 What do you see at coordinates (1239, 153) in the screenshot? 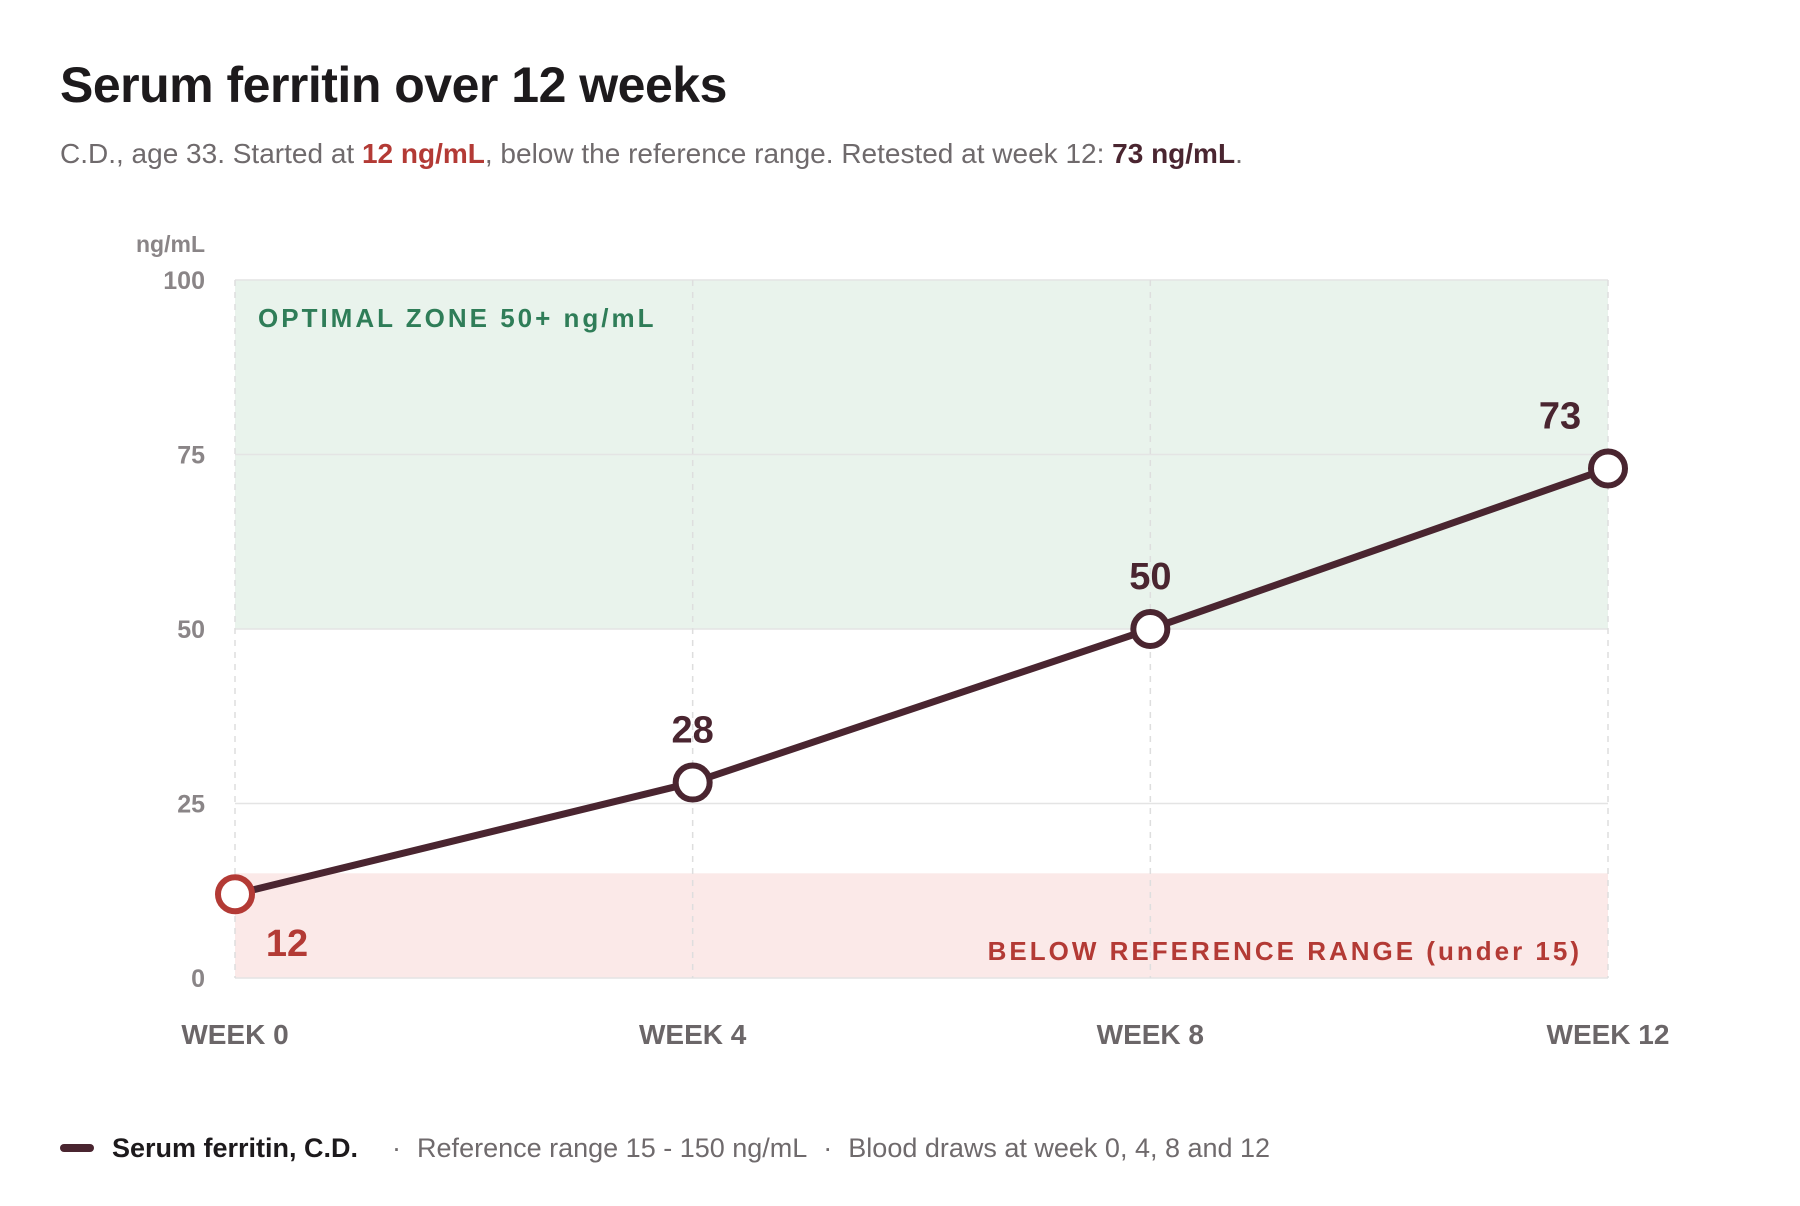
I see `subtitle-suffix: .` at bounding box center [1239, 153].